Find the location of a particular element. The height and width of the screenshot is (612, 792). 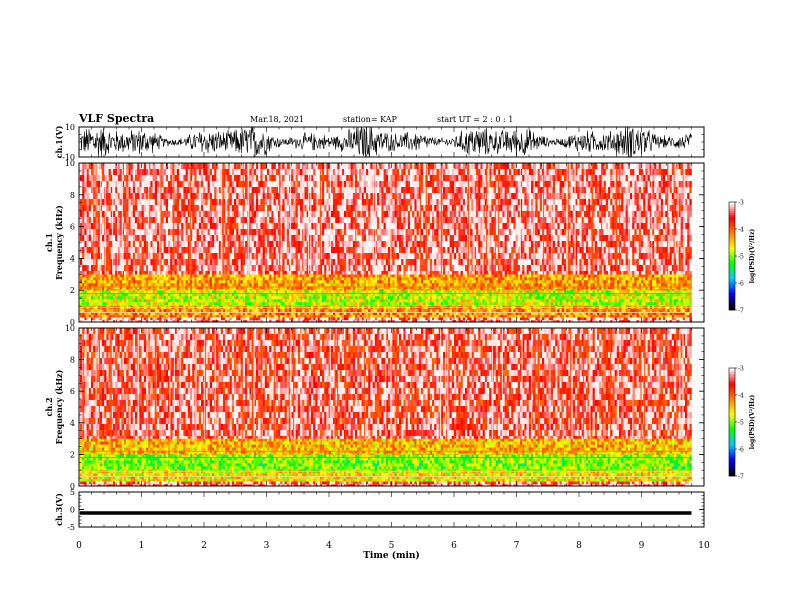

ch1-spectrogram-panel-ytick-label: 4 is located at coordinates (72, 258).